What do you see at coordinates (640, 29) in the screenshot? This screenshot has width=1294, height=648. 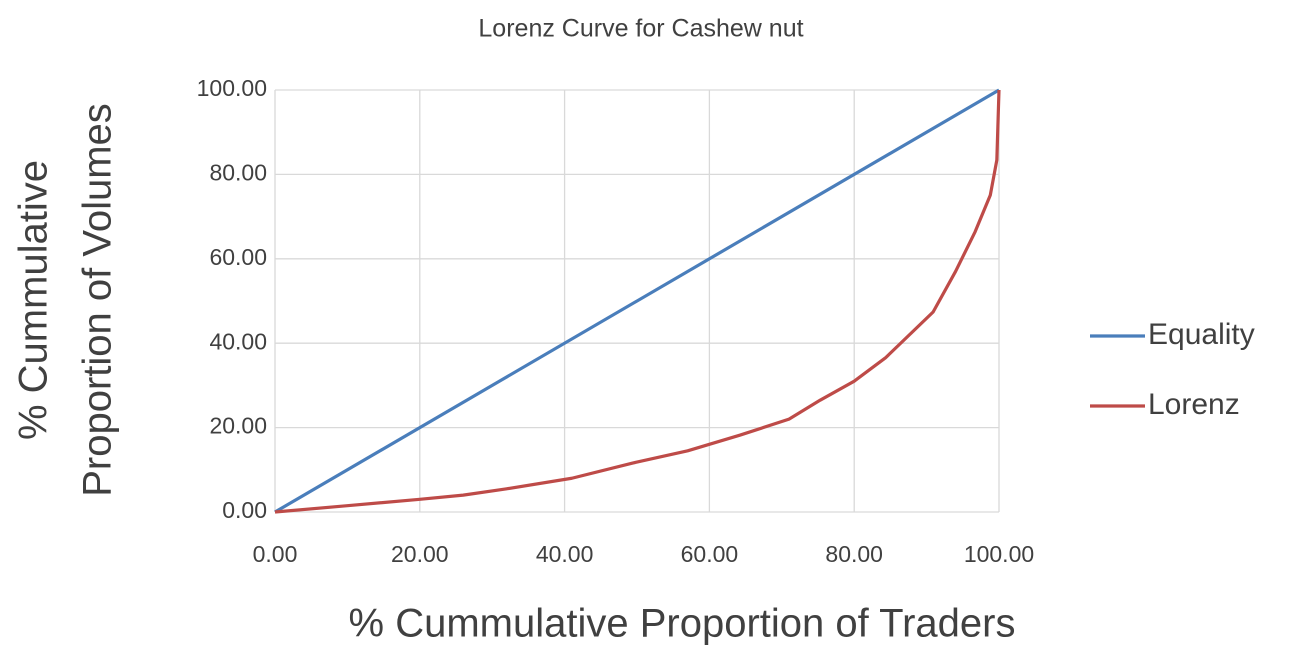 I see `chart-title: Lorenz Curve for Cashew nut` at bounding box center [640, 29].